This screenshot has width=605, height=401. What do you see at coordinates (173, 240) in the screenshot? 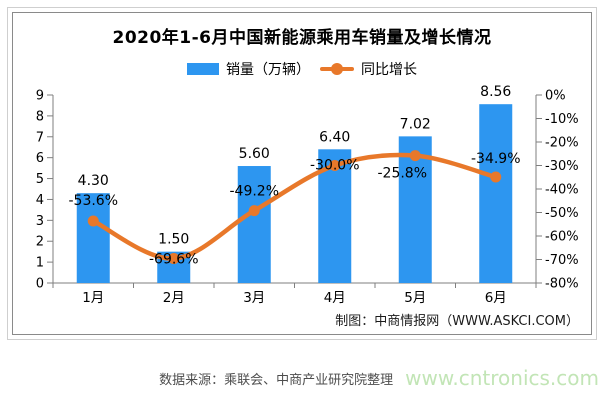
I see `bar-value-label: 1.50` at bounding box center [173, 240].